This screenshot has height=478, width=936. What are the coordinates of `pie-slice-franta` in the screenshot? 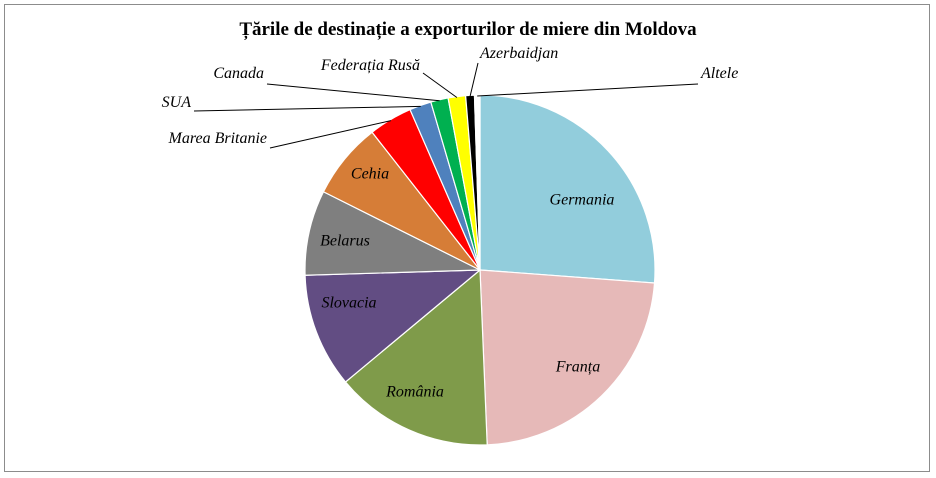 It's located at (567, 357).